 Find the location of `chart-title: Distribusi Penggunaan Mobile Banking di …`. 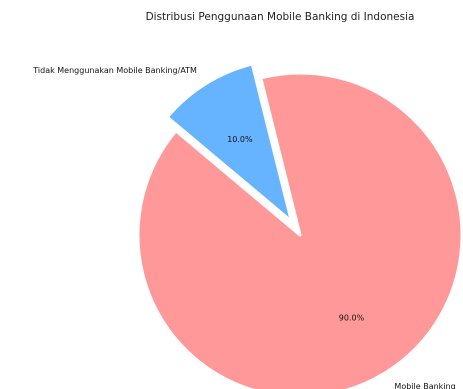

chart-title: Distribusi Penggunaan Mobile Banking di … is located at coordinates (280, 17).